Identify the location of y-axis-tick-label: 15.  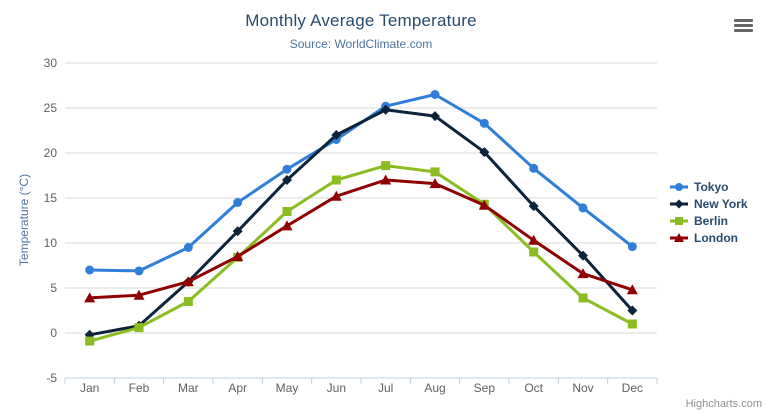
(51, 198).